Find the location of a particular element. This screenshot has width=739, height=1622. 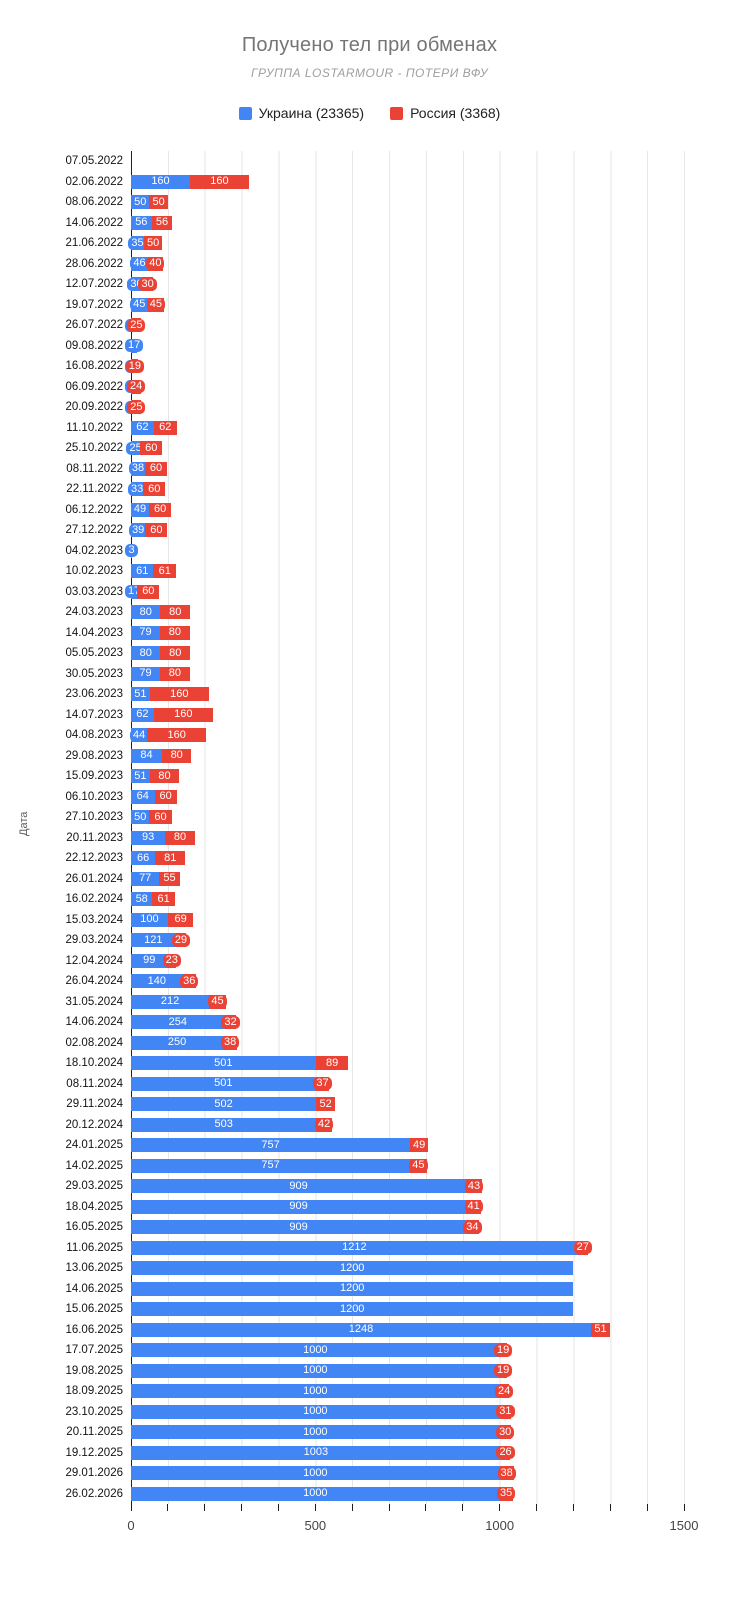

bar-russia-segment: 41 is located at coordinates (473, 1206).